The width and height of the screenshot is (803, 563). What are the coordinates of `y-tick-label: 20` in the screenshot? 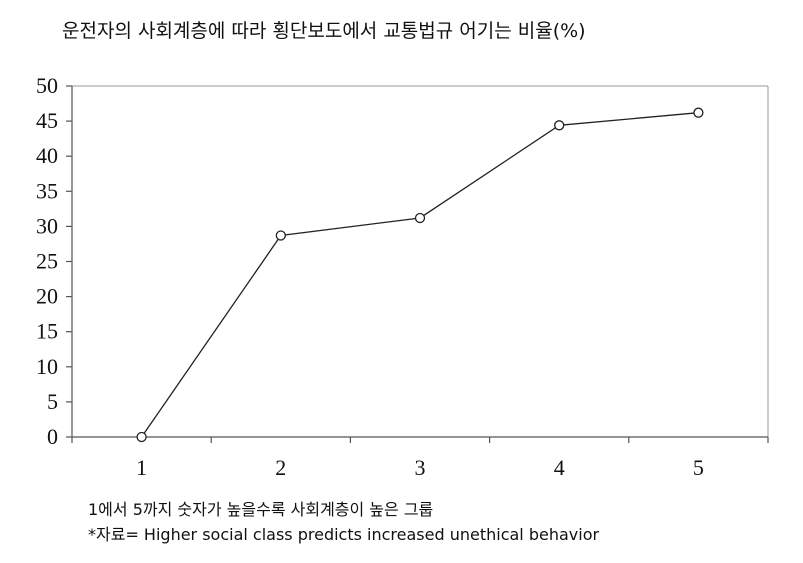 It's located at (47, 296).